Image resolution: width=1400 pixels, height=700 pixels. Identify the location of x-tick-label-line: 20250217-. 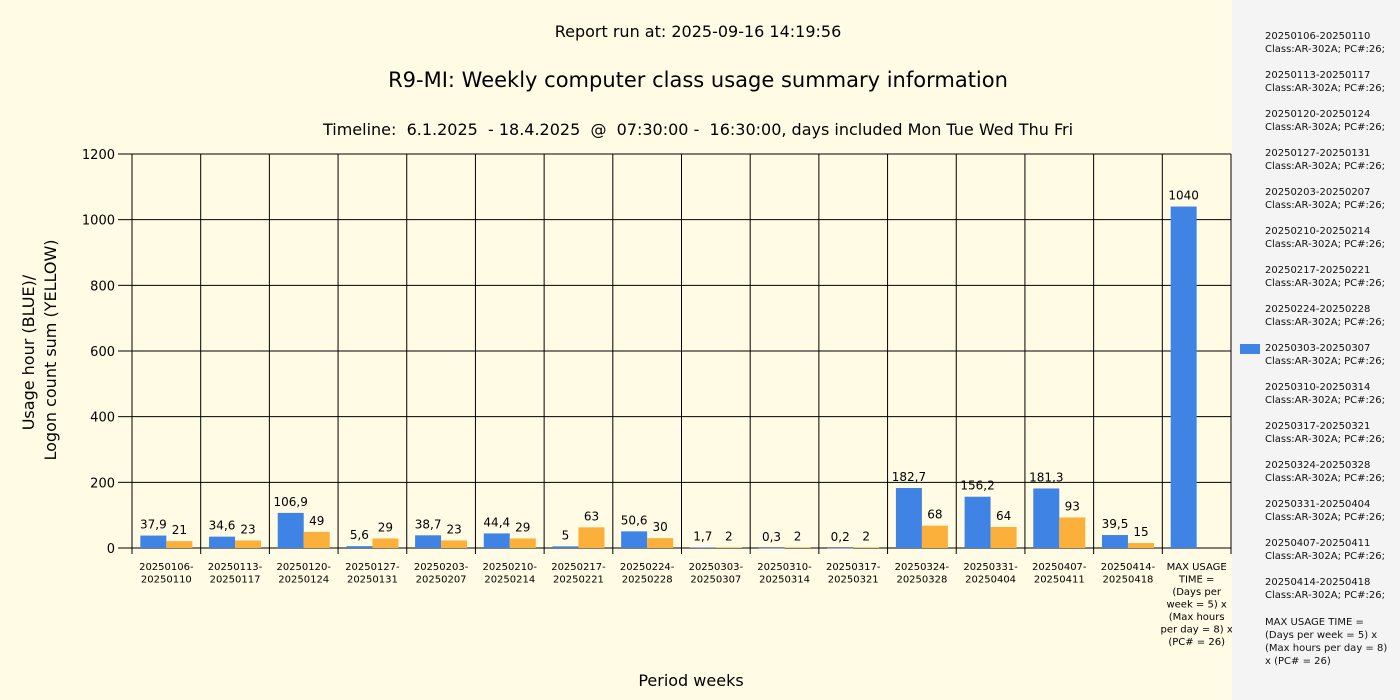
(578, 567).